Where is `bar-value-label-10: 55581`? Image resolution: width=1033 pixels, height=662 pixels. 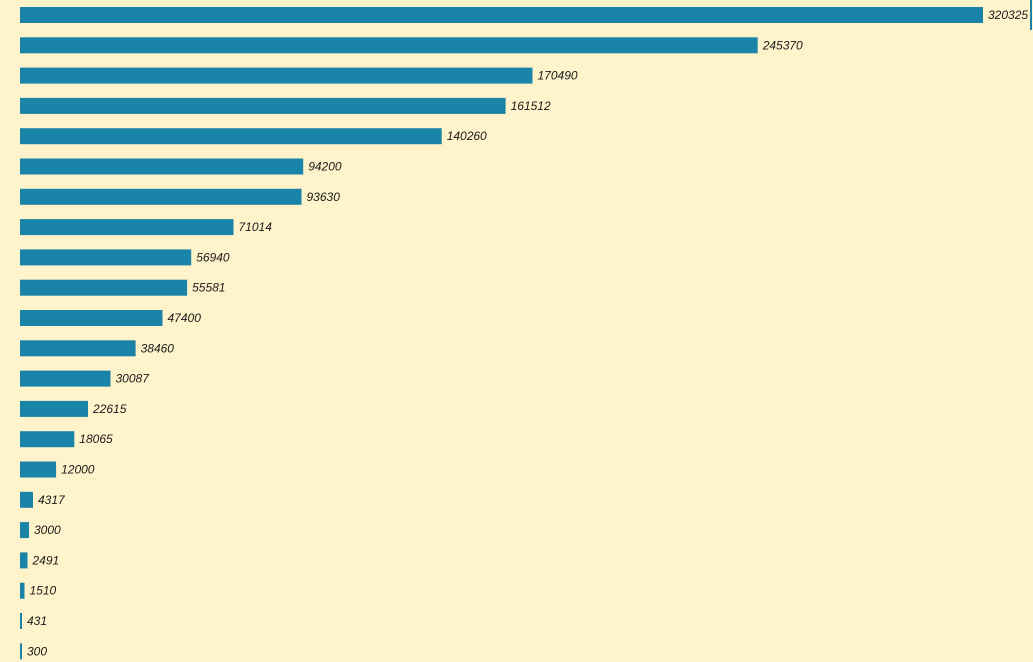
bar-value-label-10: 55581 is located at coordinates (208, 288).